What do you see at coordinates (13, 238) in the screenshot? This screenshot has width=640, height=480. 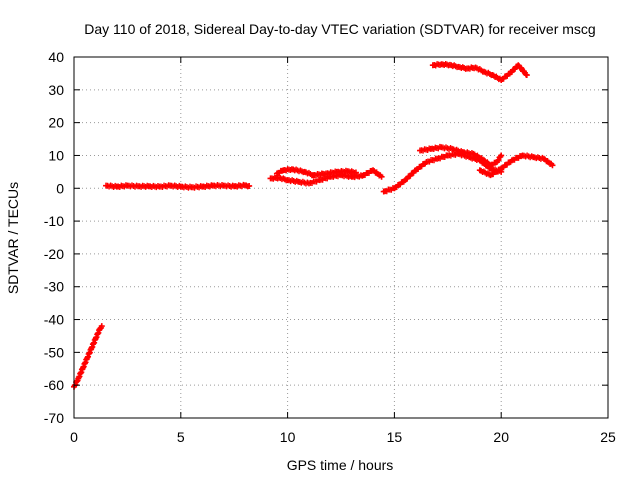 I see `y-axis-label: SDTVAR / TECUs` at bounding box center [13, 238].